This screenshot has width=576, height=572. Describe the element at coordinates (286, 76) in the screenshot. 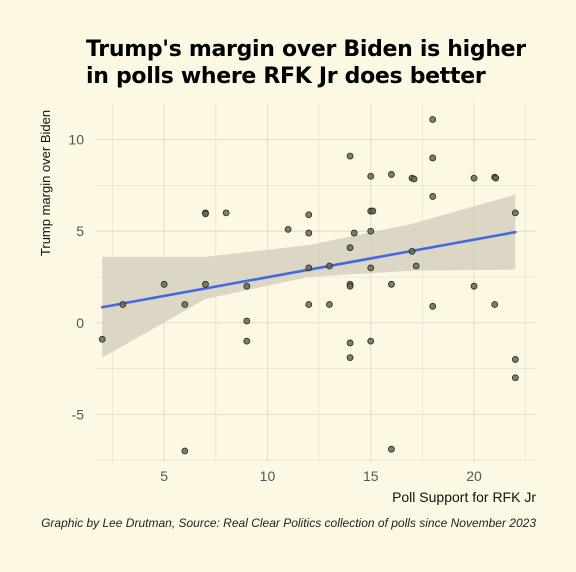

I see `chart-title-line-2: in polls where RFK Jr does better` at that location.